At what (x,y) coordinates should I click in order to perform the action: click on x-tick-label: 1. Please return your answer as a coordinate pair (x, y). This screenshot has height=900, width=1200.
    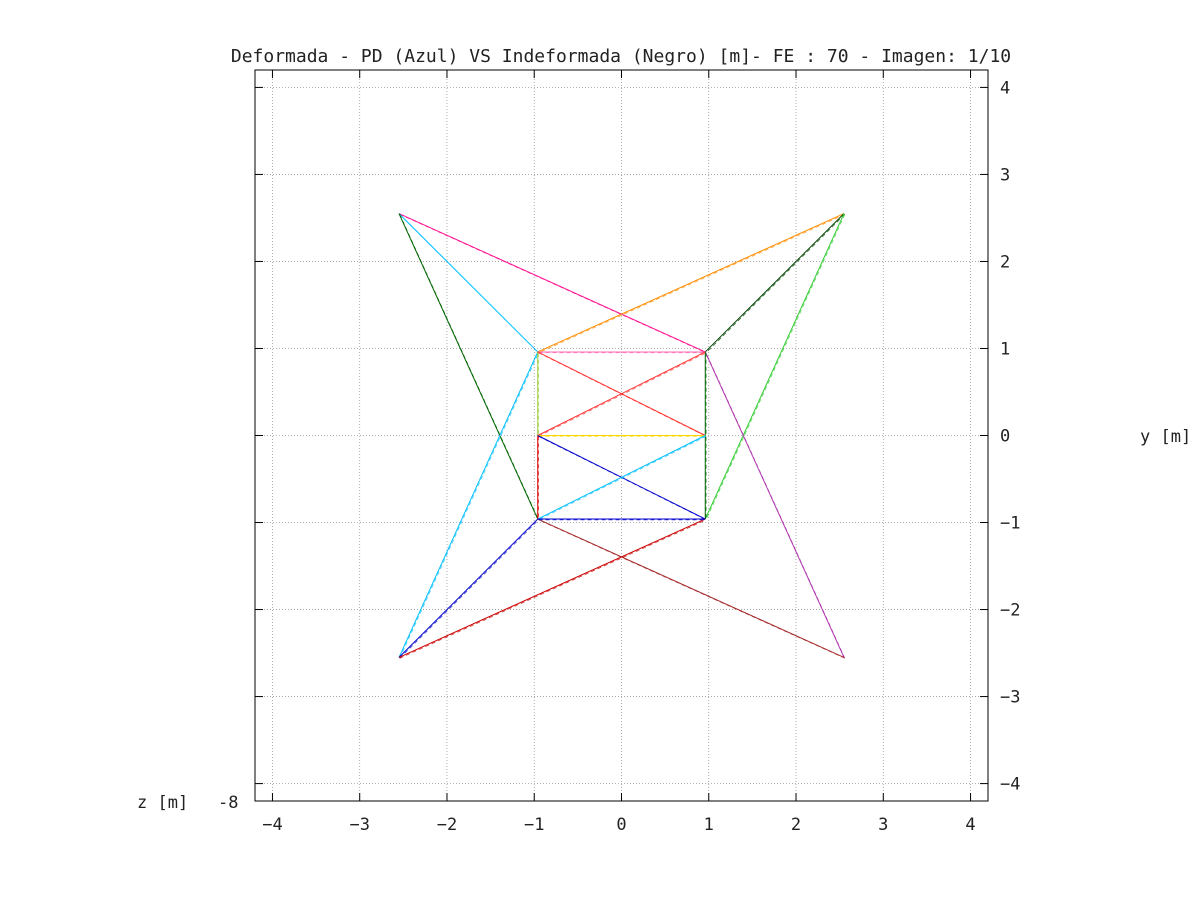
    Looking at the image, I should click on (709, 825).